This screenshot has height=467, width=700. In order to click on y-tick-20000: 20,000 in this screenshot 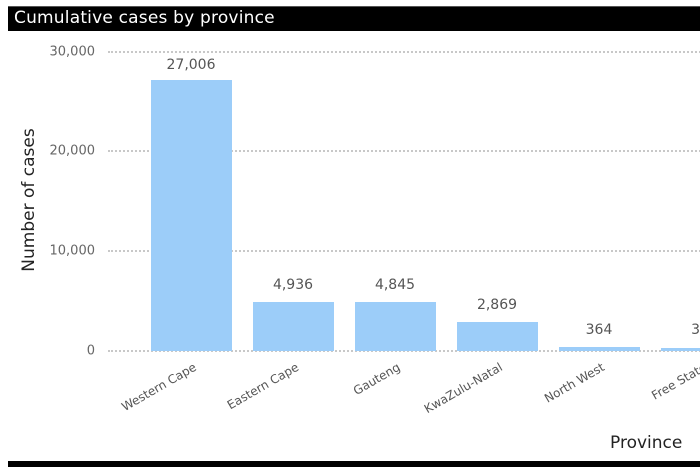, I will do `click(72, 151)`.